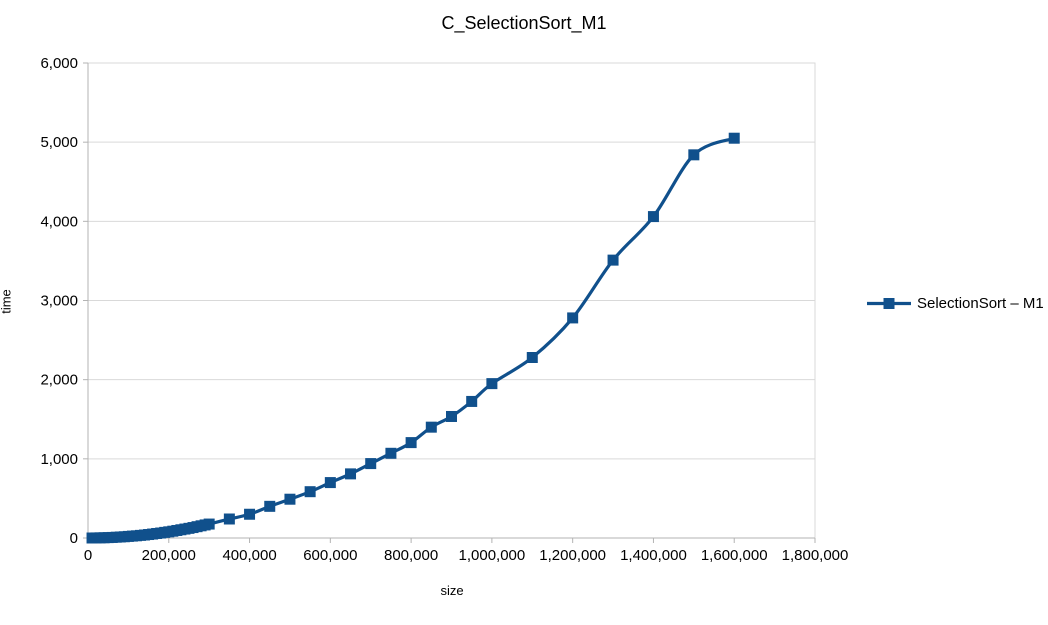  What do you see at coordinates (815, 555) in the screenshot?
I see `x-tick-label: 1,800,000` at bounding box center [815, 555].